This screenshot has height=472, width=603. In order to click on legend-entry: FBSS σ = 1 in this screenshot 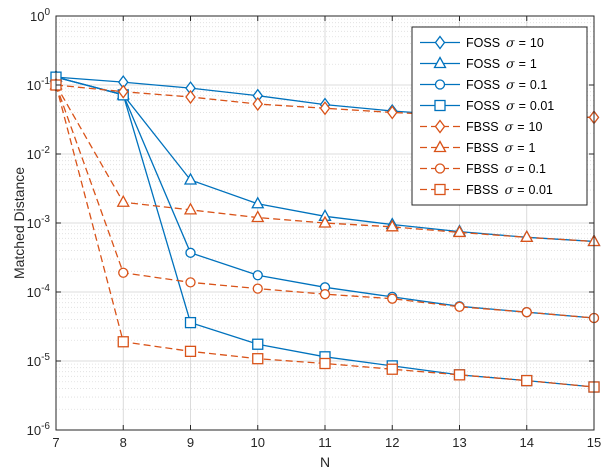, I will do `click(478, 147)`.